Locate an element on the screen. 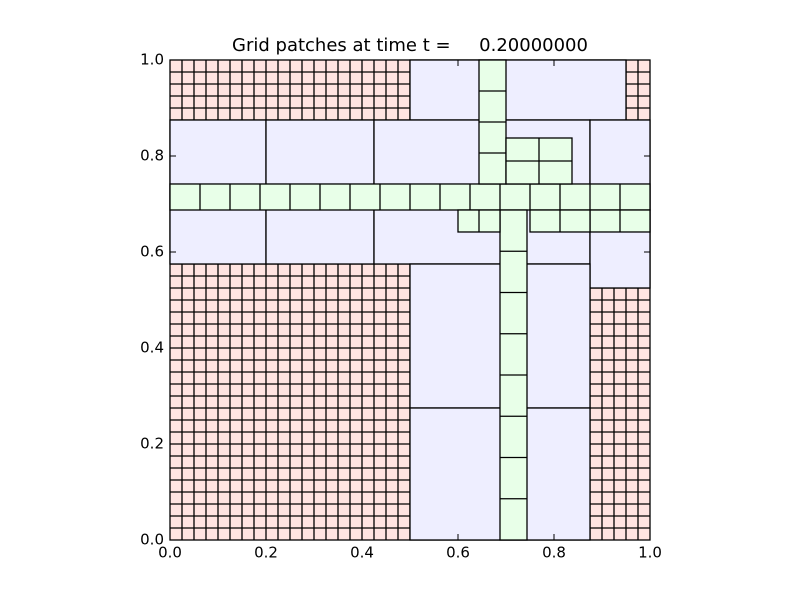 This screenshot has width=800, height=600. y-tick-label: 0.0 is located at coordinates (152, 540).